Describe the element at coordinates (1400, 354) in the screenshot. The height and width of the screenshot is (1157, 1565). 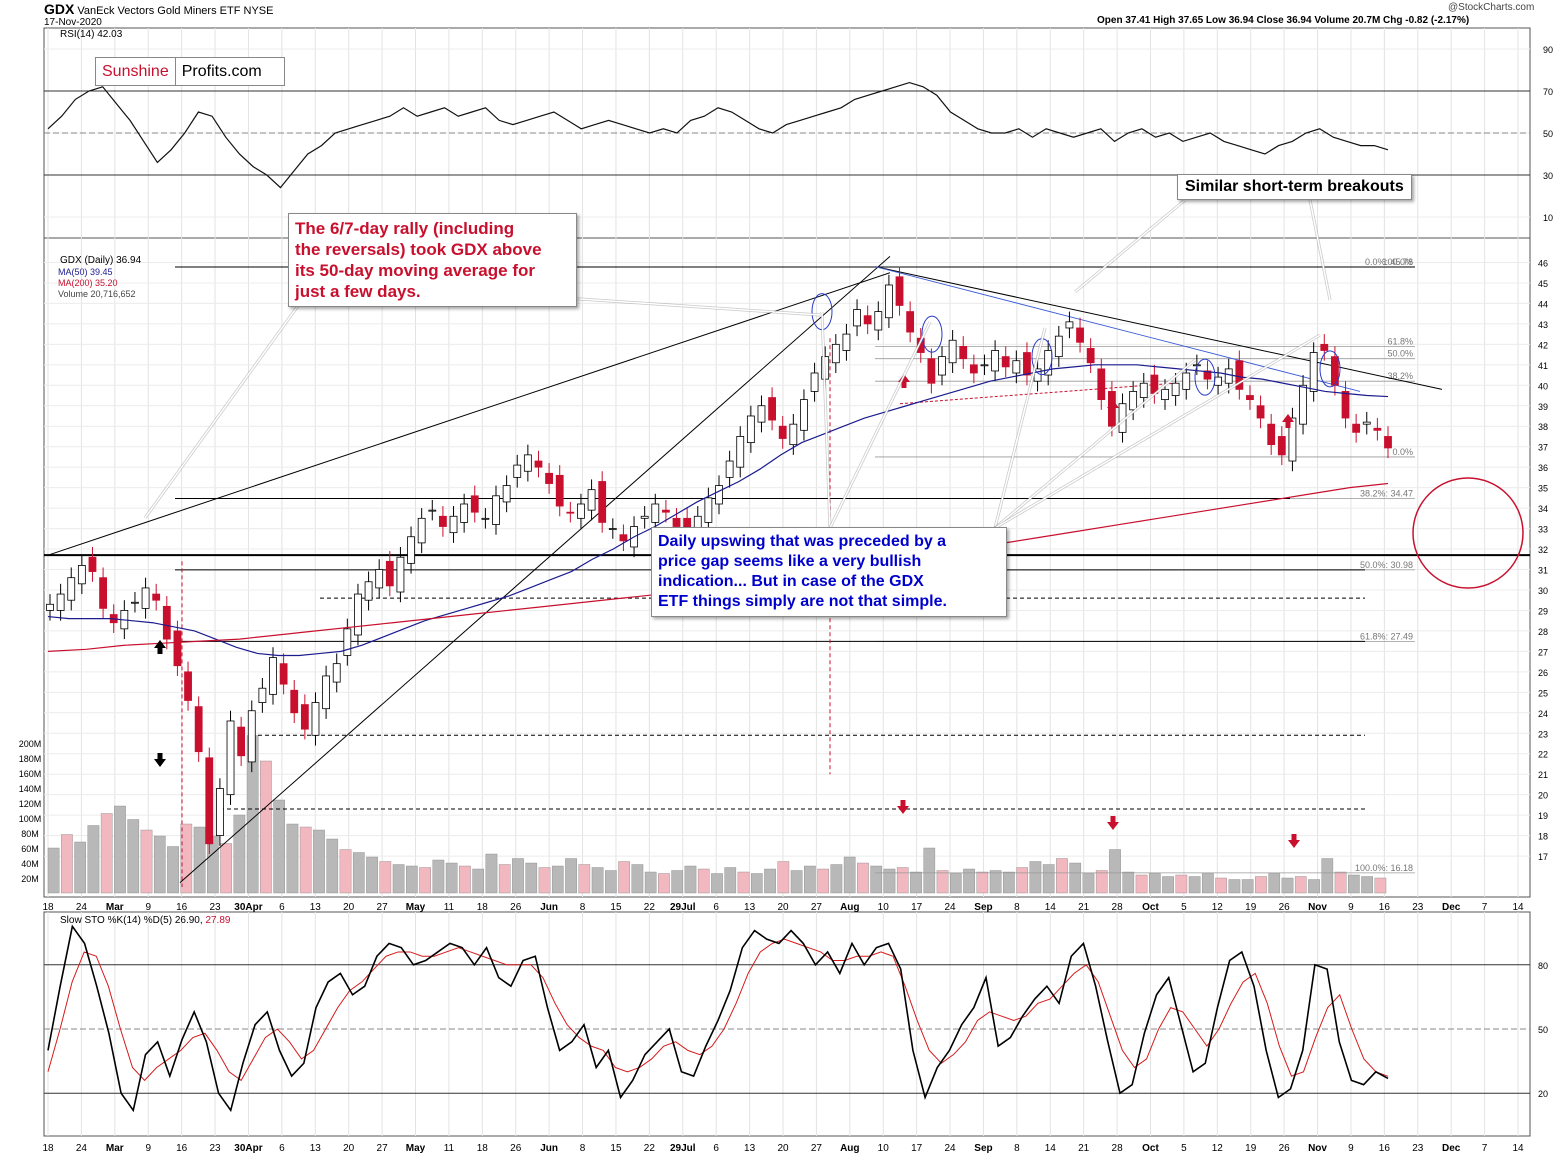
I see `fib-label: 50.0%` at that location.